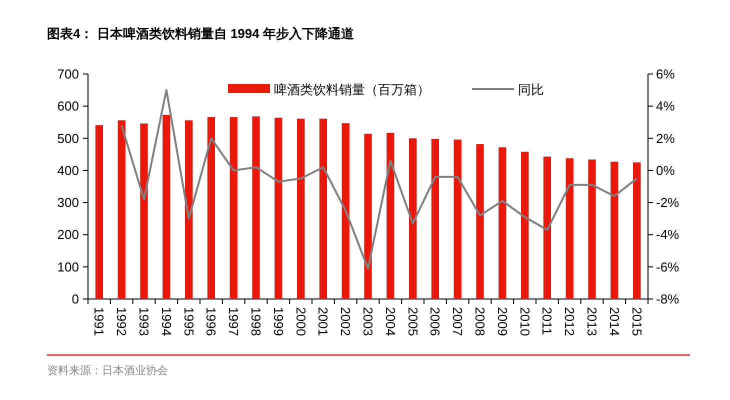 This screenshot has height=400, width=730. I want to click on y-tick-label: 0, so click(75, 299).